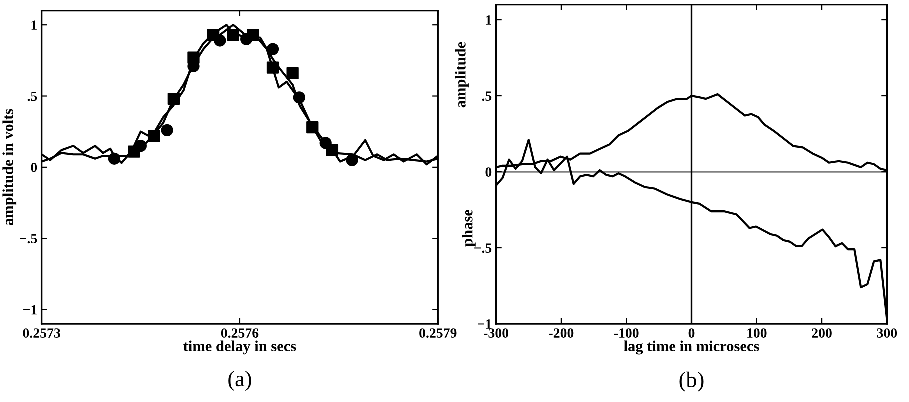  What do you see at coordinates (240, 381) in the screenshot?
I see `text: (a)` at bounding box center [240, 381].